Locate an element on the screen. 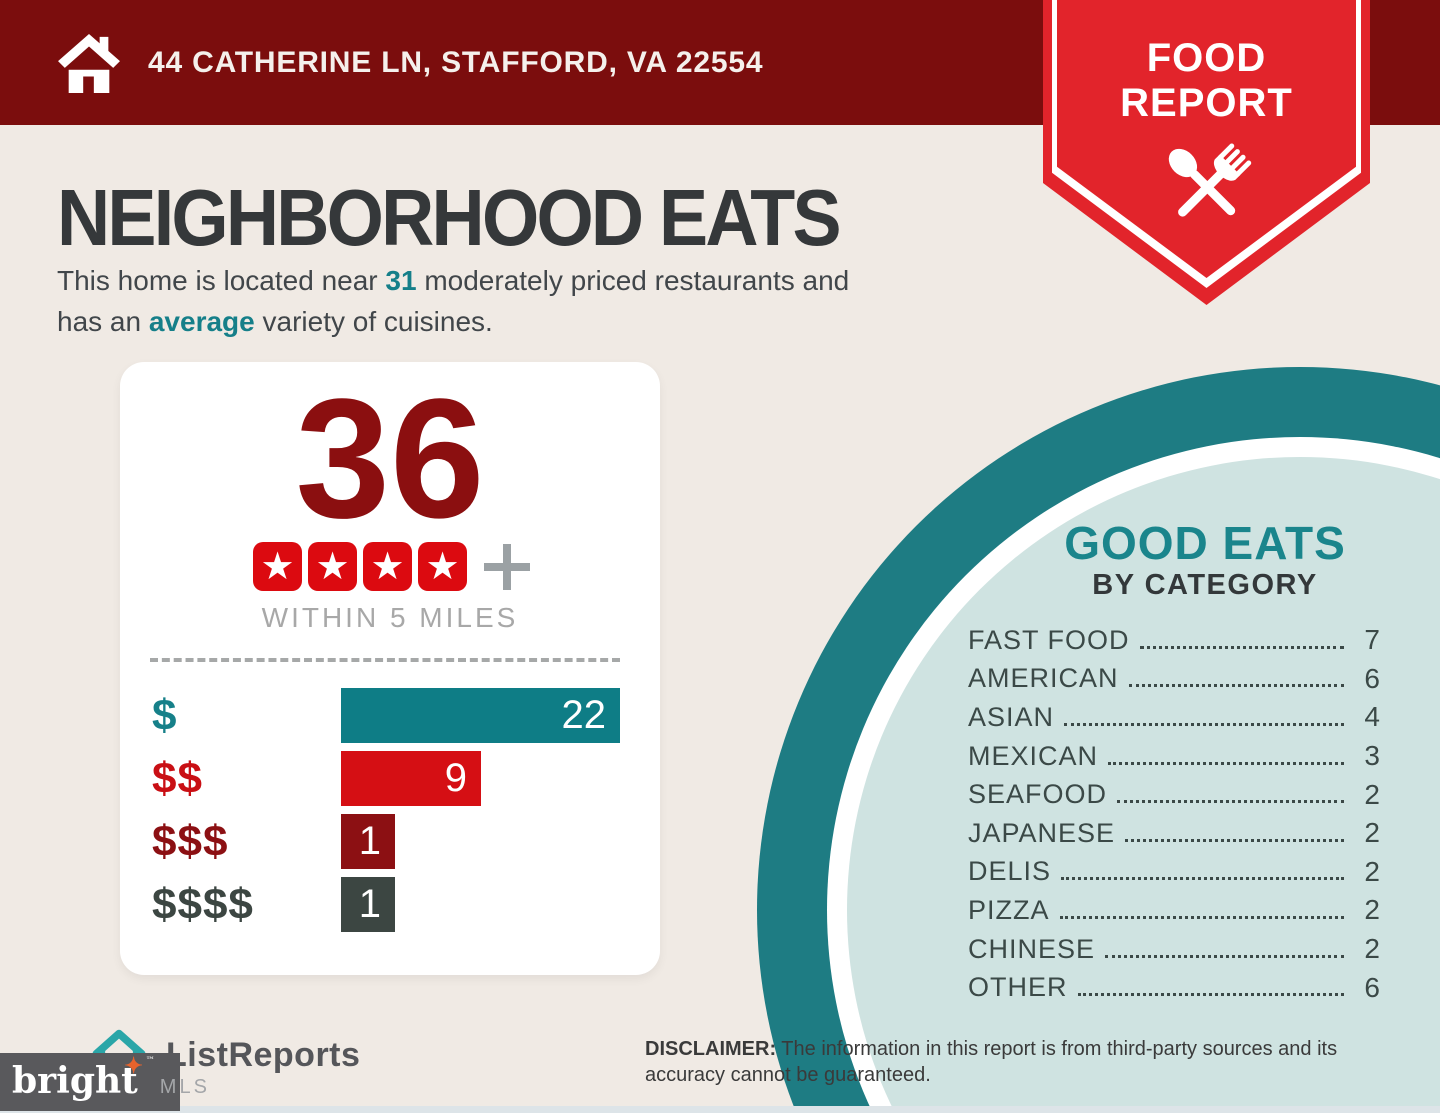 The height and width of the screenshot is (1113, 1440). category-label: OTHER is located at coordinates (1018, 987).